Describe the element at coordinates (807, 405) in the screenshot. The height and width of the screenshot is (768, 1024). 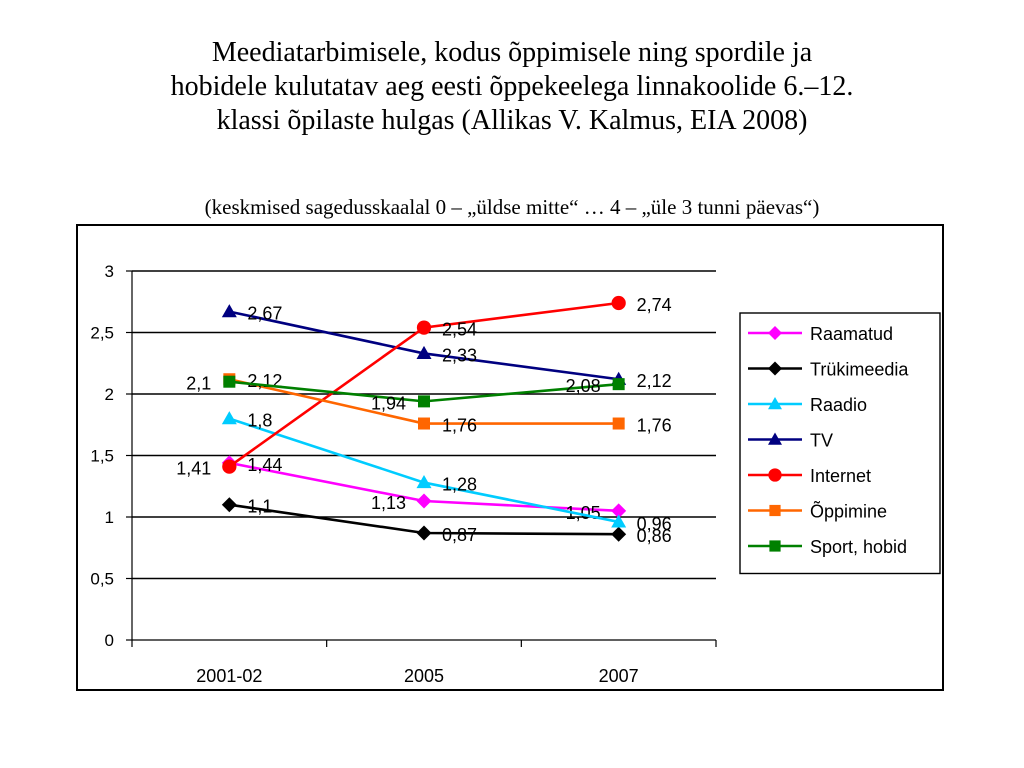
I see `legend-item: Raadio` at that location.